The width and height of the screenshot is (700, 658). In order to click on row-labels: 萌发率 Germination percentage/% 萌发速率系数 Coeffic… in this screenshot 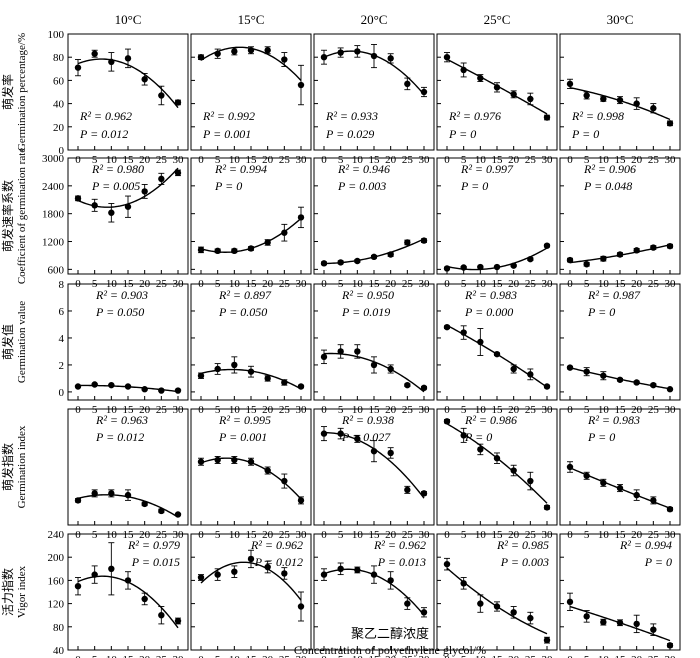, I will do `click(14, 325)`.